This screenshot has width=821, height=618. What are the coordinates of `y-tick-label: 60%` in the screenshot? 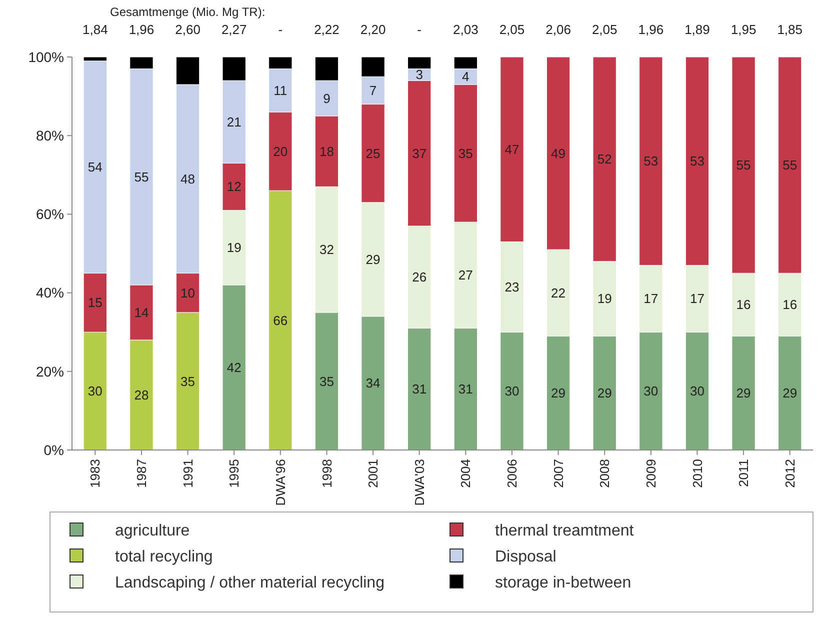 It's located at (50, 214).